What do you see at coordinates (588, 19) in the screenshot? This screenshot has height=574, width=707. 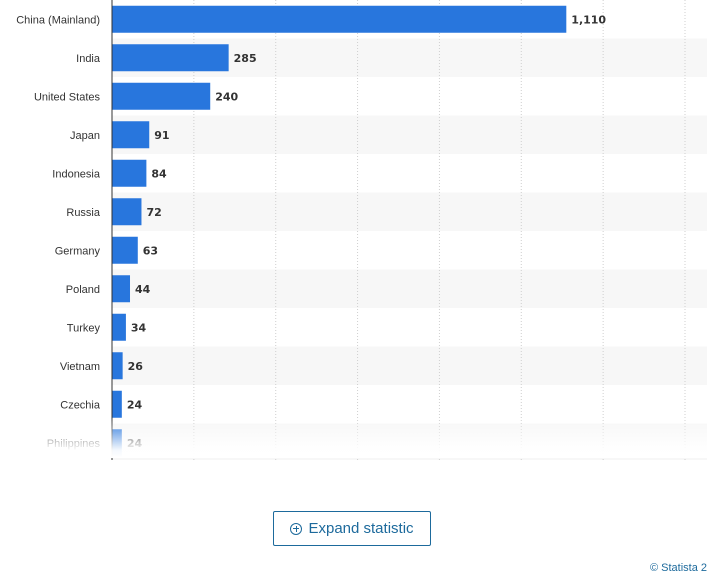 I see `value-label: 1,110` at bounding box center [588, 19].